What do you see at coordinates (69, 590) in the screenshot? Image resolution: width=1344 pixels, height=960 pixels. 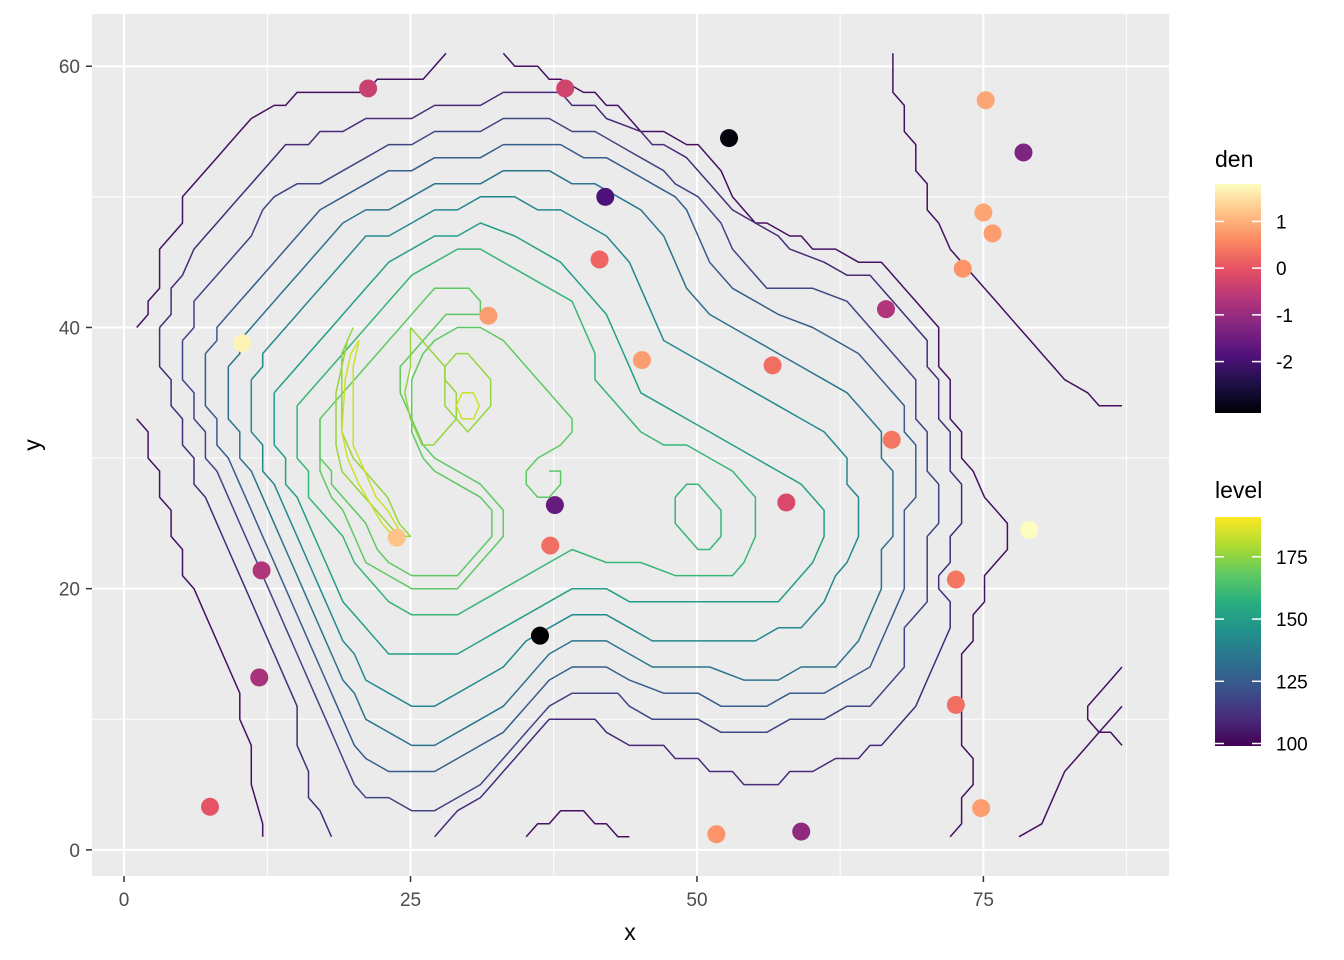 I see `y-tick-label: 20` at bounding box center [69, 590].